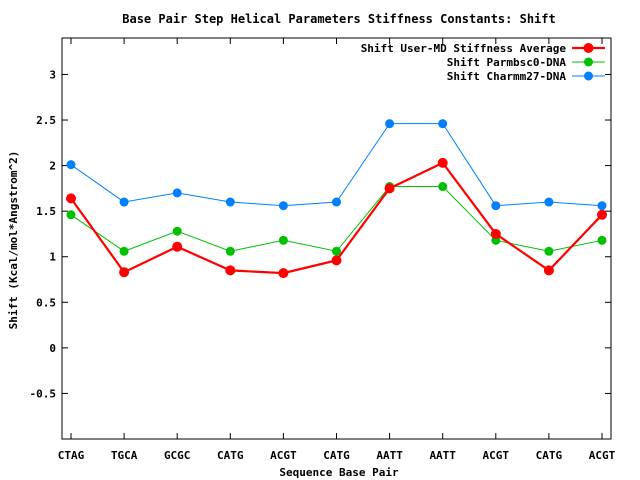  I want to click on x-tick-label: TGCA, so click(124, 455).